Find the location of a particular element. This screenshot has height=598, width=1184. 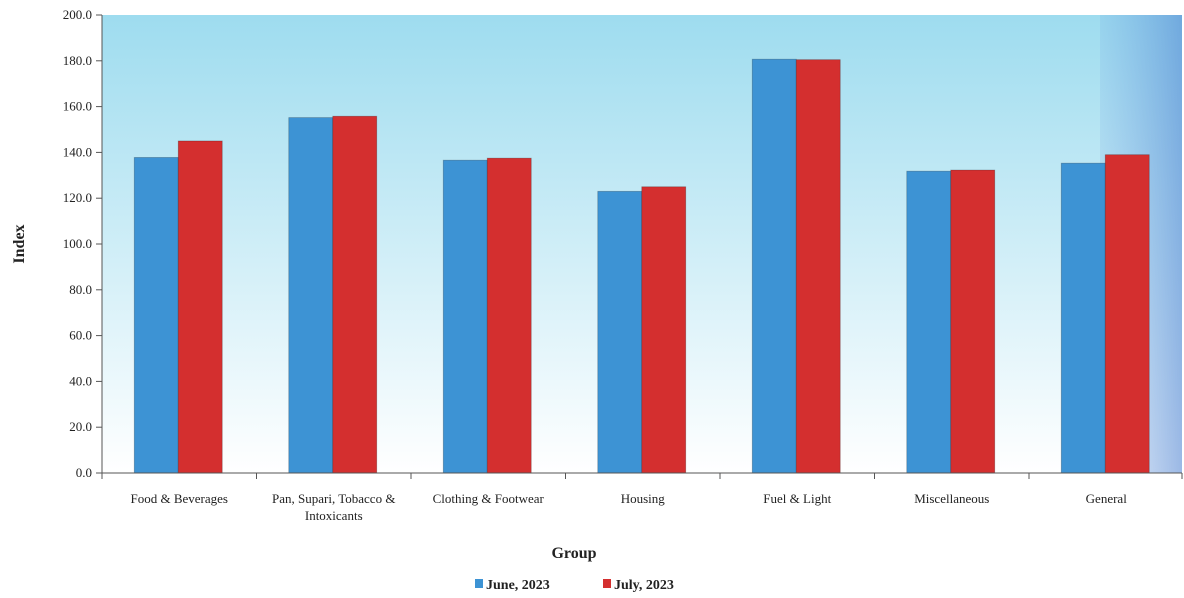

legend-label: June, 2023 is located at coordinates (518, 585).